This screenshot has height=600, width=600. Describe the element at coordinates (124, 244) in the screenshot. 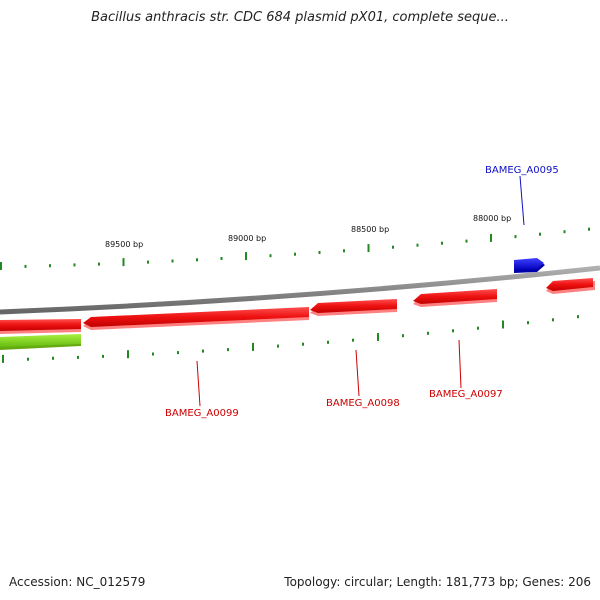

I see `bp-label-89500: 89500 bp` at that location.